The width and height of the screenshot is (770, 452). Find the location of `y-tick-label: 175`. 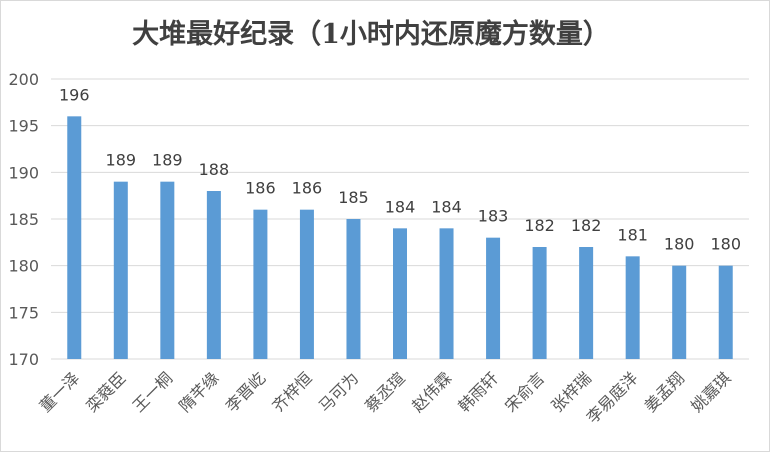

y-tick-label: 175 is located at coordinates (23, 312).